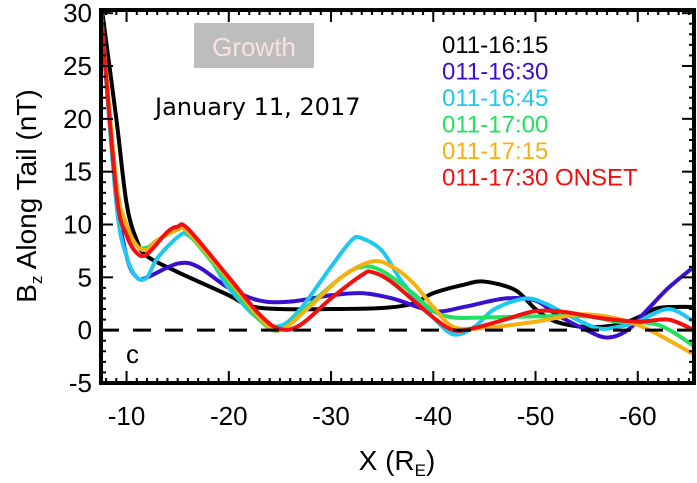 The height and width of the screenshot is (483, 697). I want to click on x-axis-title-end: ), so click(430, 460).